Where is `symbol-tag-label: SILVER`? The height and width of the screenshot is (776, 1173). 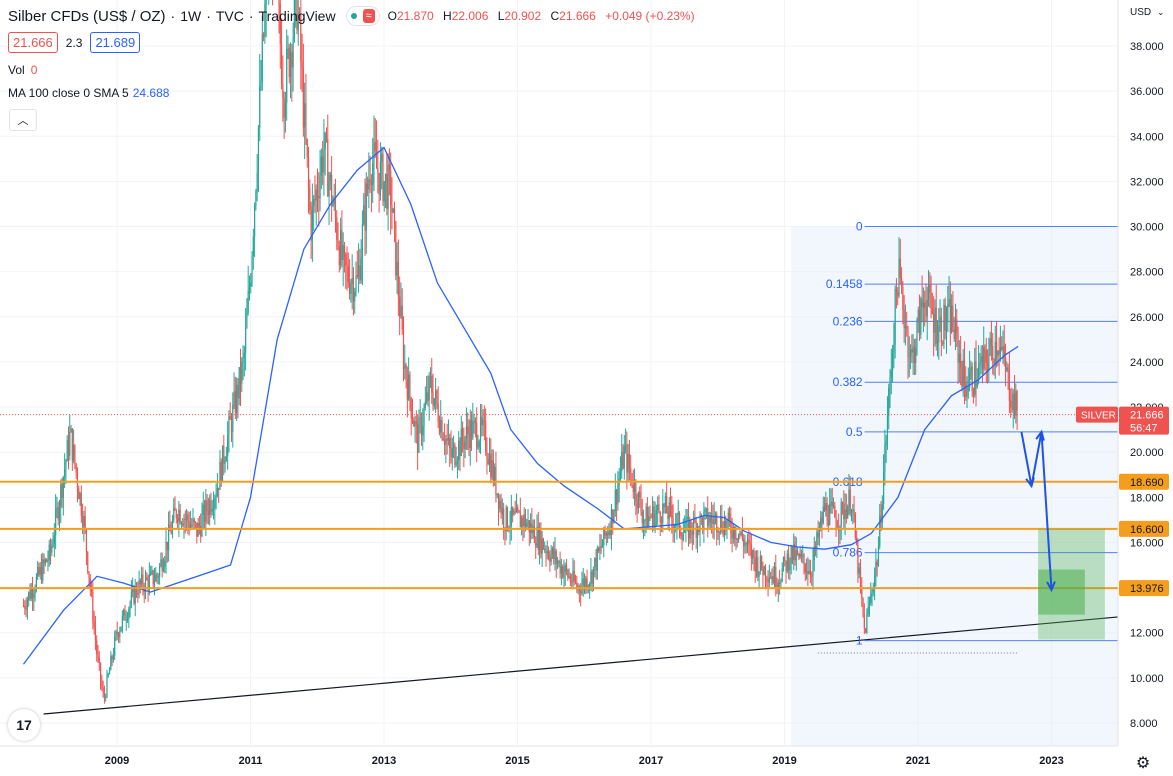 symbol-tag-label: SILVER is located at coordinates (1098, 416).